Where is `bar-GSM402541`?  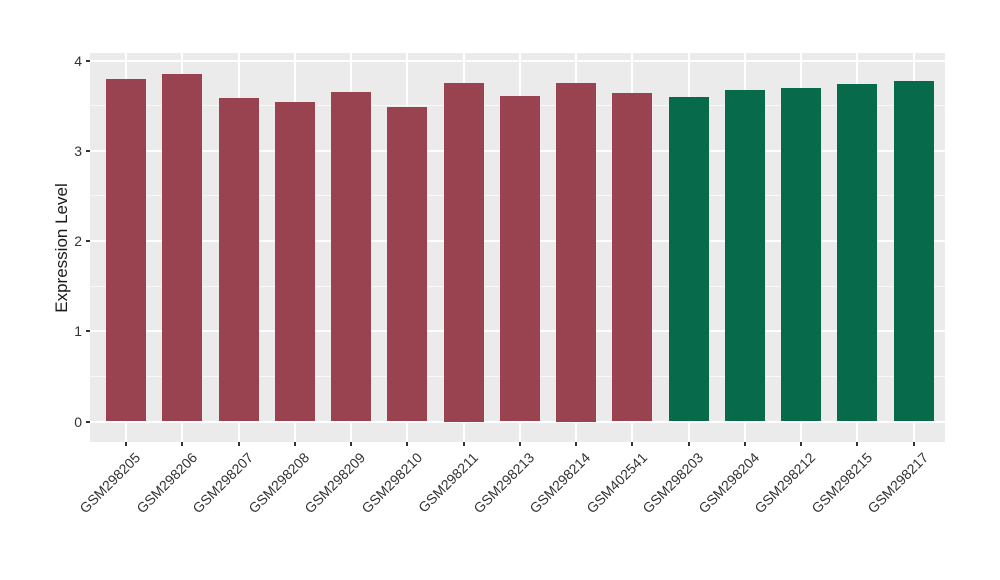 bar-GSM402541 is located at coordinates (632, 257).